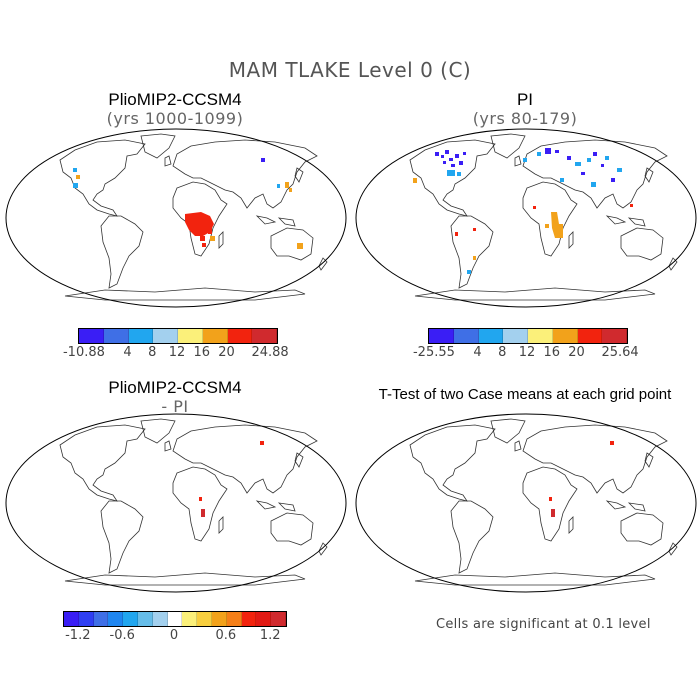  Describe the element at coordinates (525, 118) in the screenshot. I see `panel-subtitle-top-right: (yrs 80-179)` at that location.